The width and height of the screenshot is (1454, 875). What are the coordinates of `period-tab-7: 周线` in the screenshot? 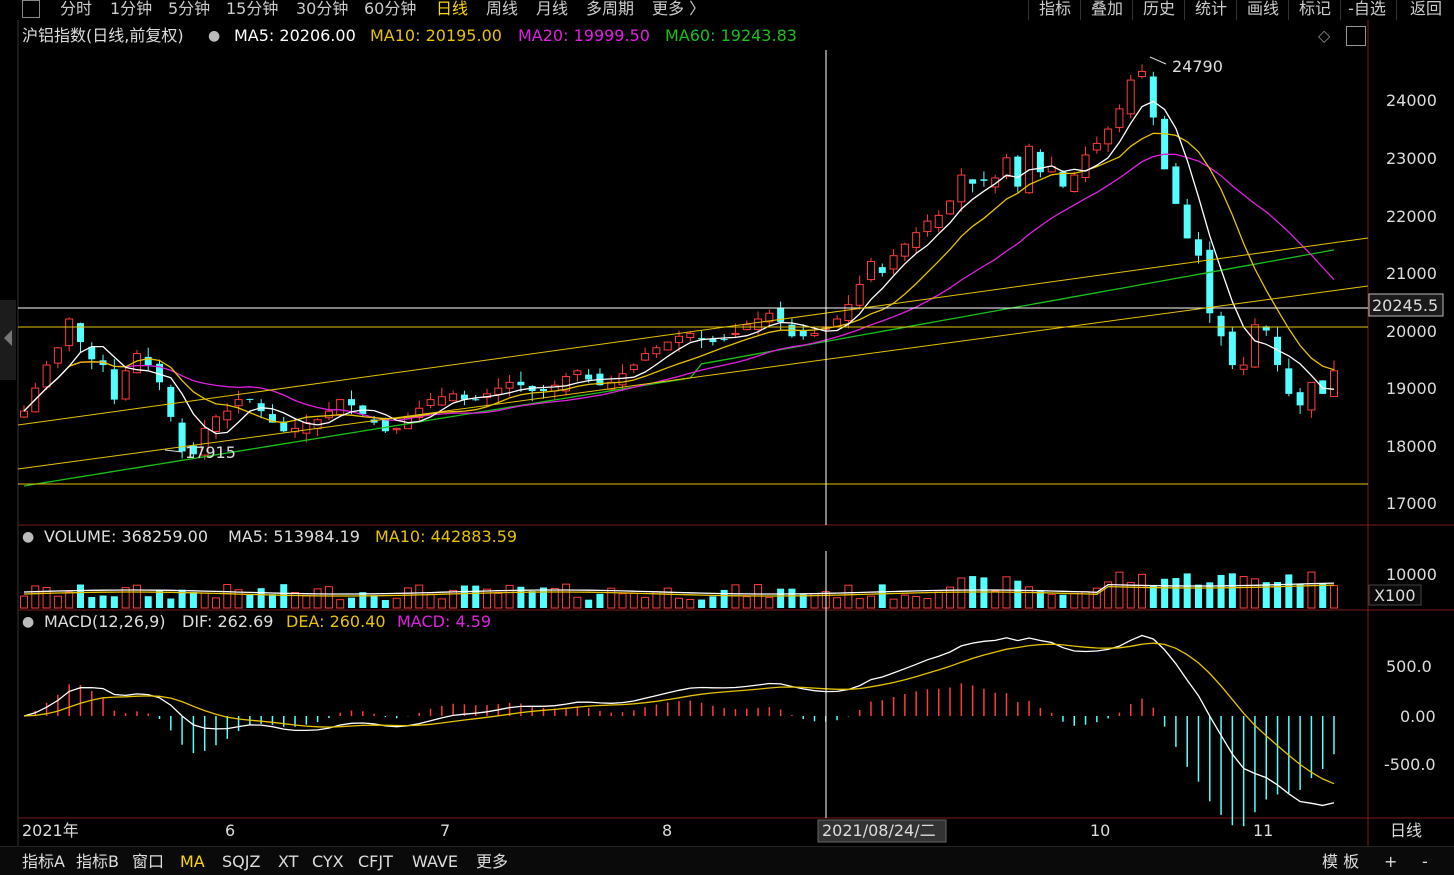 It's located at (502, 9).